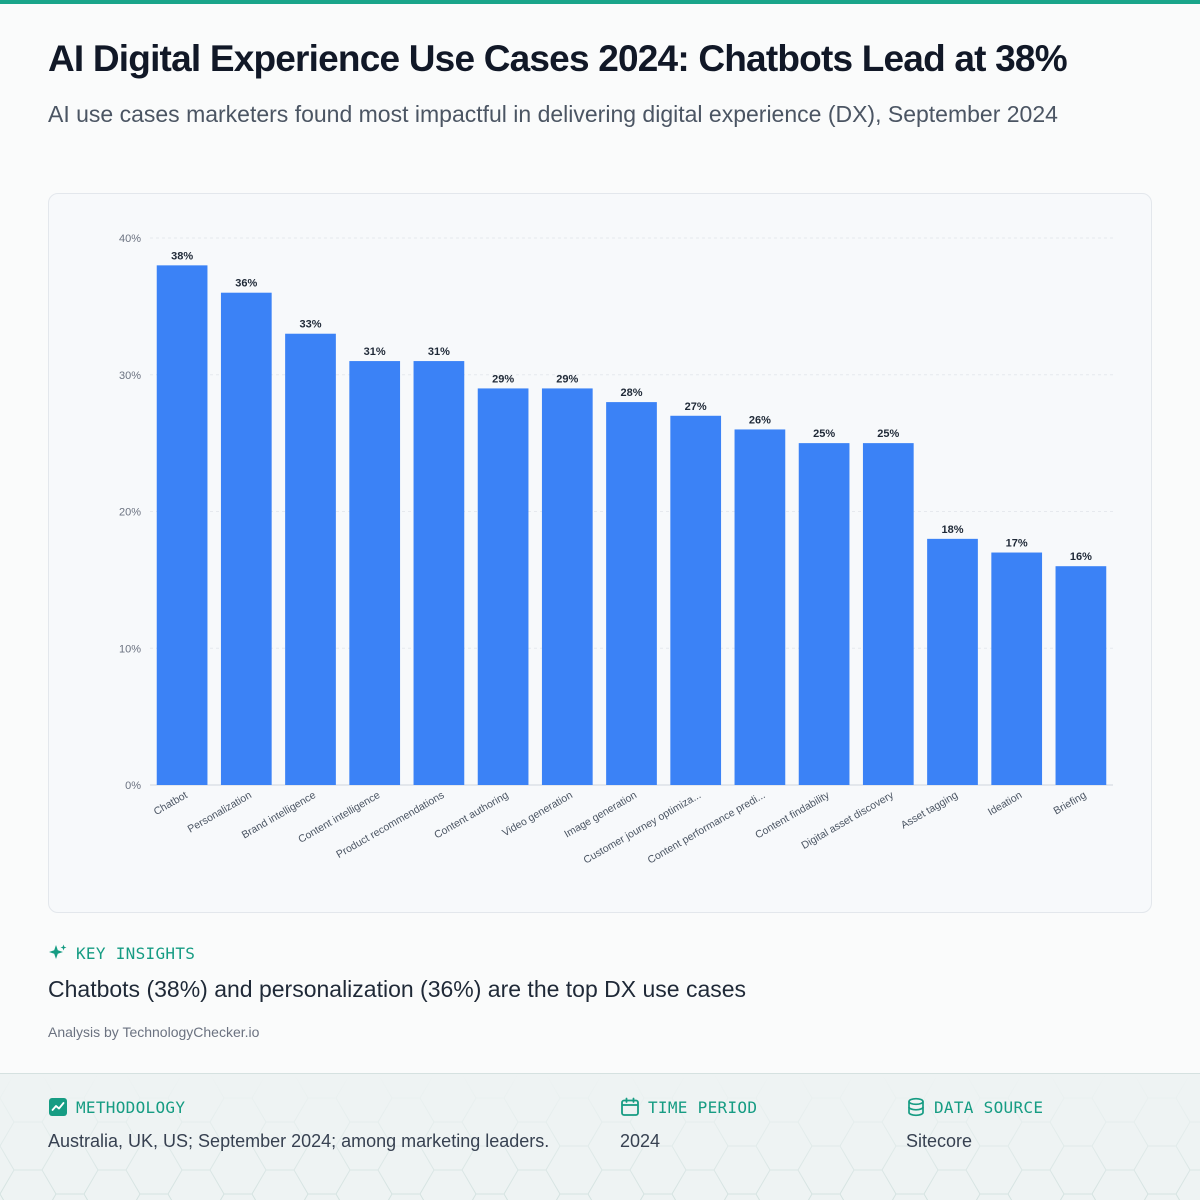 This screenshot has height=1200, width=1200. What do you see at coordinates (974, 1124) in the screenshot?
I see `data-source-section: DATA SOURCE Sitecore` at bounding box center [974, 1124].